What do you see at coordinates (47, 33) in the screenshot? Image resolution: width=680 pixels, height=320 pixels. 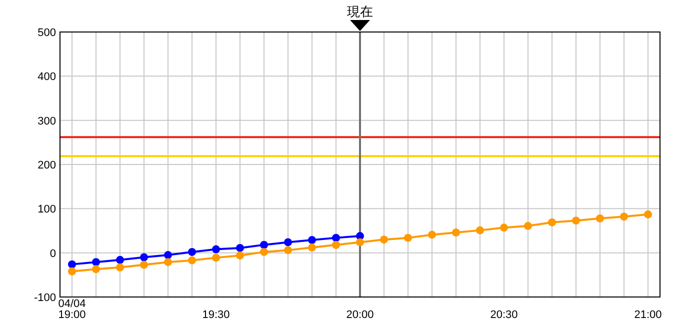 I see `y-tick-label: 500` at bounding box center [47, 33].